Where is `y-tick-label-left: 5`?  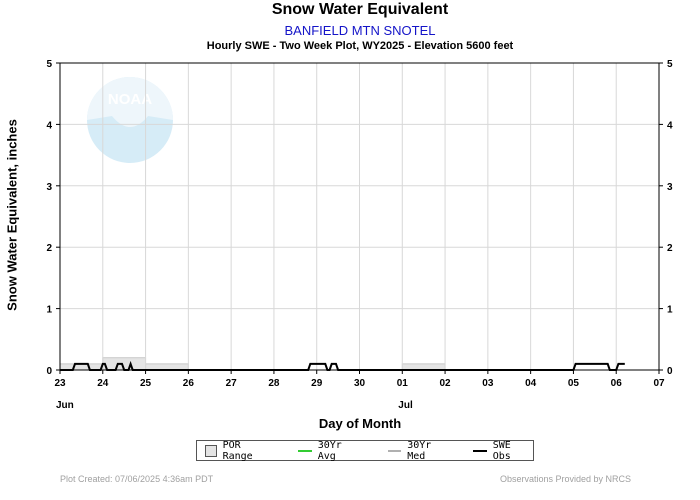 y-tick-label-left: 5 is located at coordinates (49, 64).